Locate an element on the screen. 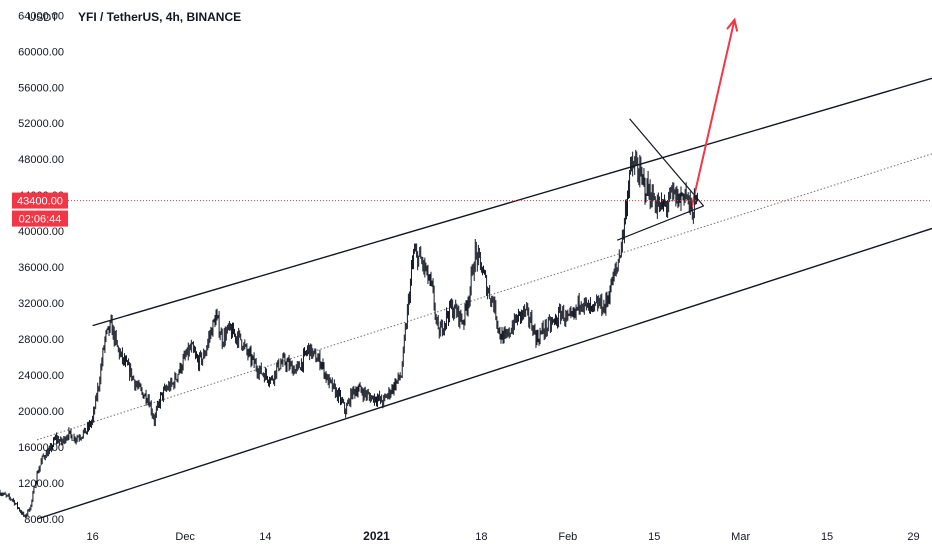  y-tick-label: 8000.00 is located at coordinates (44, 520).